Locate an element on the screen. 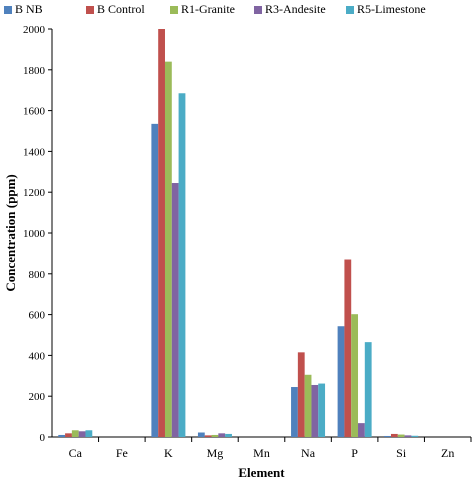 This screenshot has height=480, width=474. legend-label: R1-Granite is located at coordinates (208, 9).